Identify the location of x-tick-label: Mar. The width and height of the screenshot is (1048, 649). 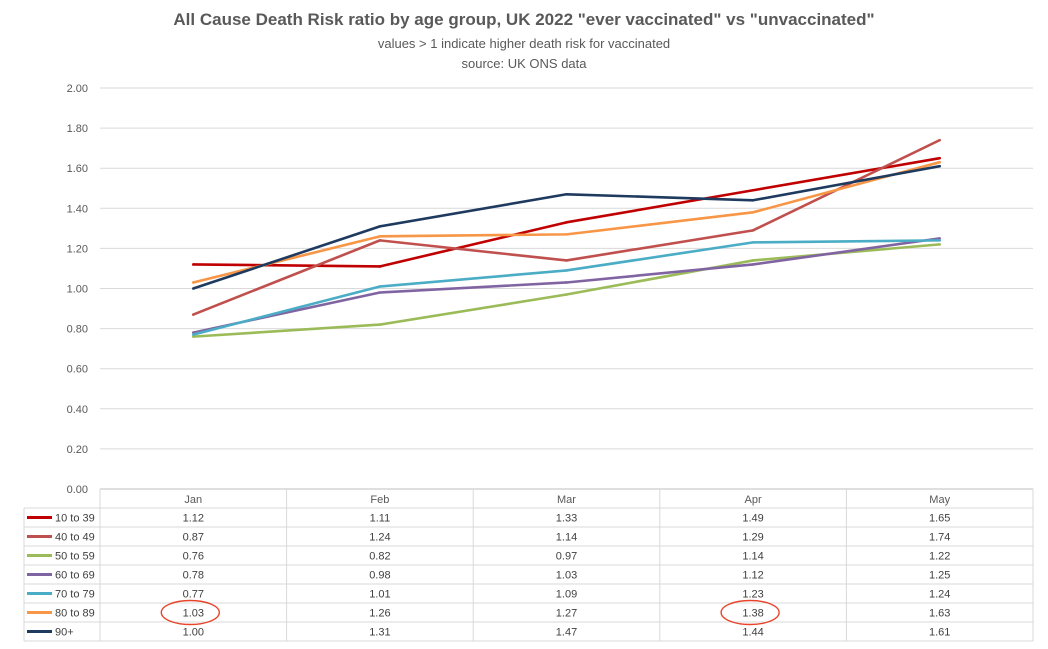
(566, 500).